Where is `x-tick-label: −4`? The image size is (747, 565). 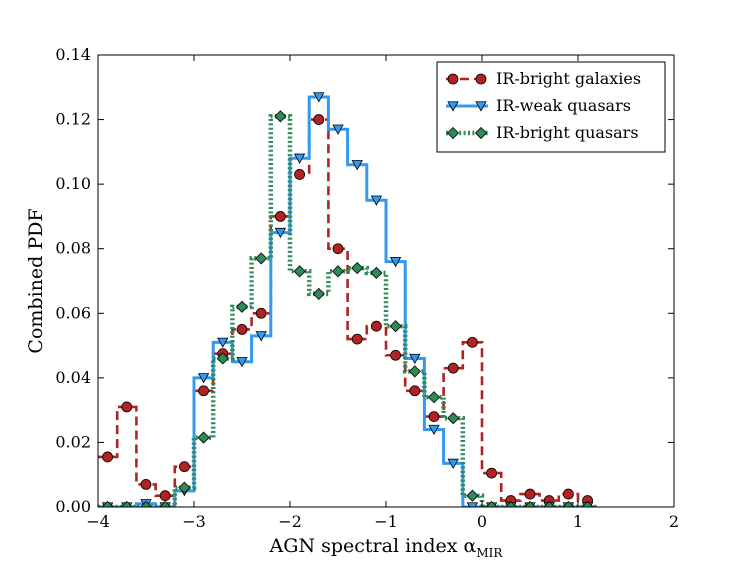
x-tick-label: −4 is located at coordinates (98, 521).